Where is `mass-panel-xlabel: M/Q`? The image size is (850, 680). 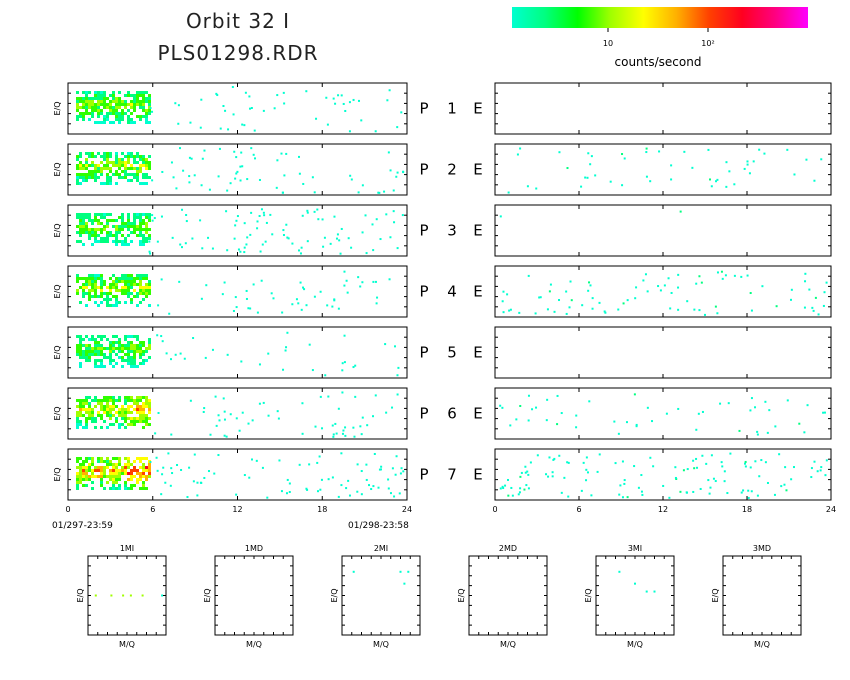
mass-panel-xlabel: M/Q is located at coordinates (508, 644).